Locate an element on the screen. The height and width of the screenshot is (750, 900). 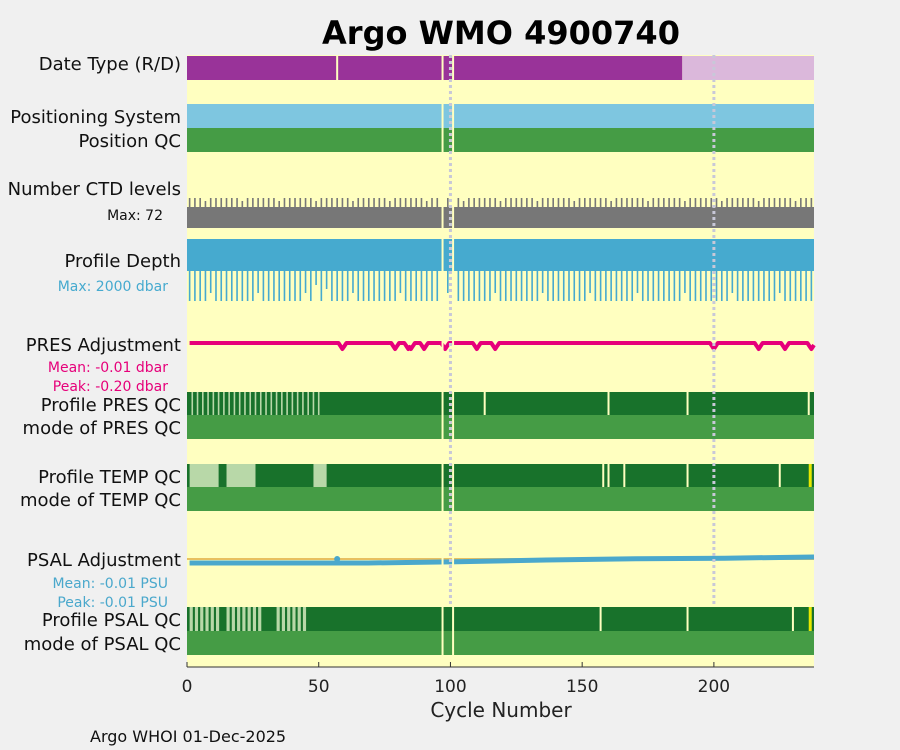
pres-adjustment-peak: Peak: -0.20 dbar is located at coordinates (110, 387).